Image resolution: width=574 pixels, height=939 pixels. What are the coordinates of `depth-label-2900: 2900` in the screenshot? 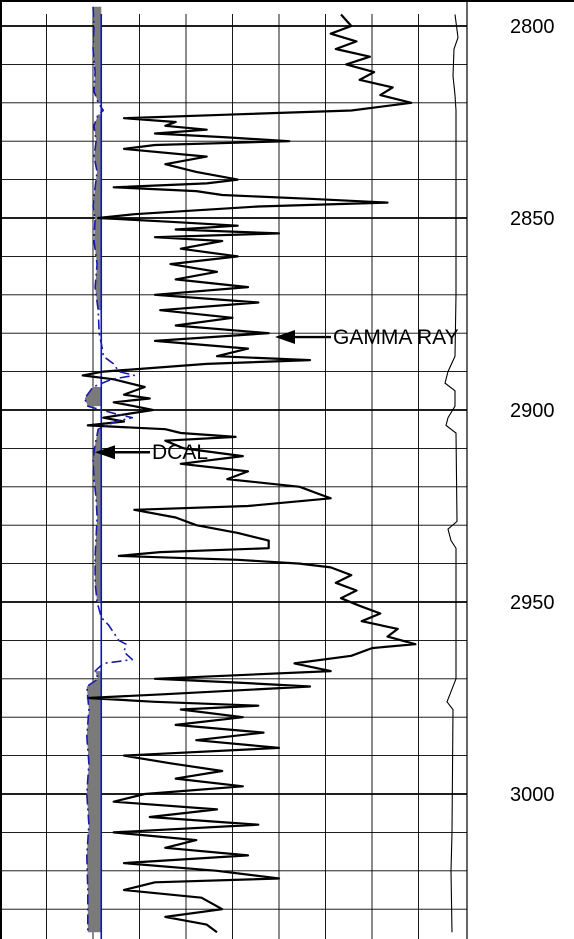 It's located at (532, 411).